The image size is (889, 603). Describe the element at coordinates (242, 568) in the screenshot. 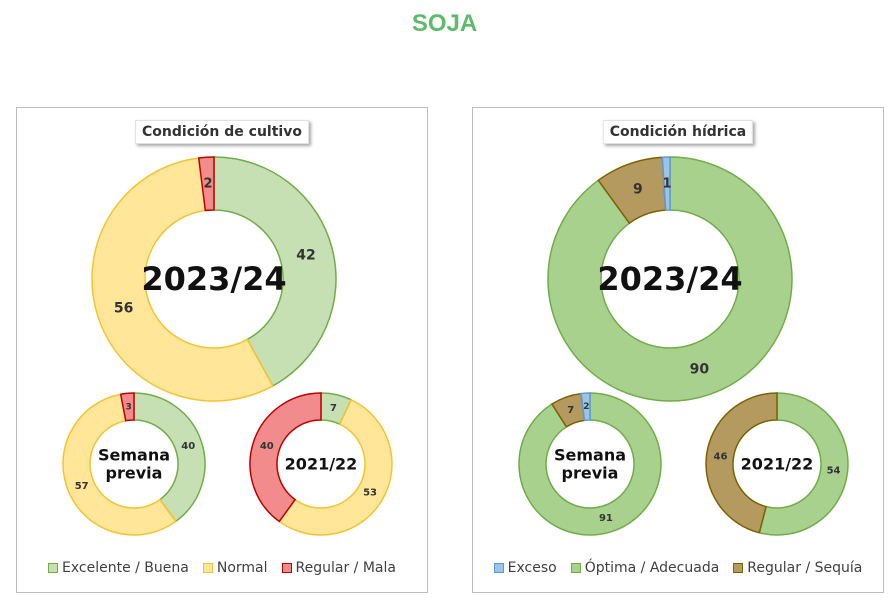

I see `legend-label: Normal` at that location.